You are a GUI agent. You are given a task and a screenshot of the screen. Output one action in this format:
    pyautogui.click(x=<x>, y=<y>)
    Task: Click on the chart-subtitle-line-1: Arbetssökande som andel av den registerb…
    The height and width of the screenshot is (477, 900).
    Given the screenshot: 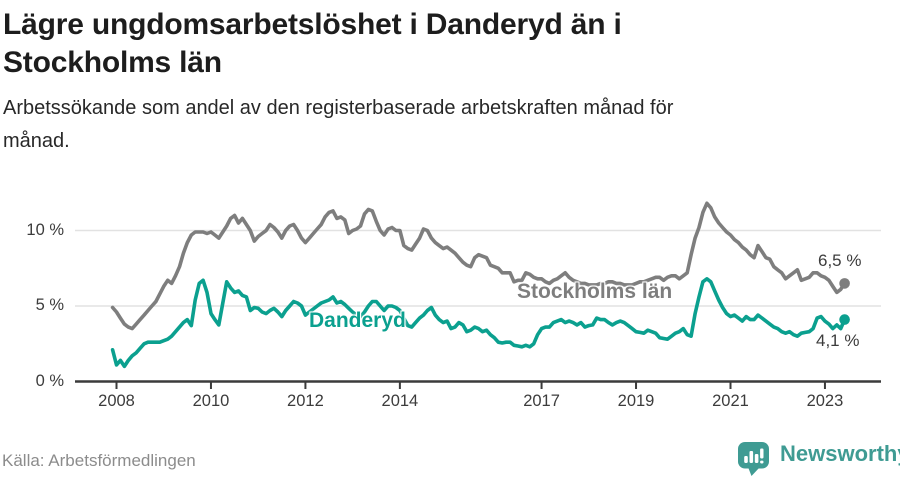 What is the action you would take?
    pyautogui.click(x=338, y=108)
    